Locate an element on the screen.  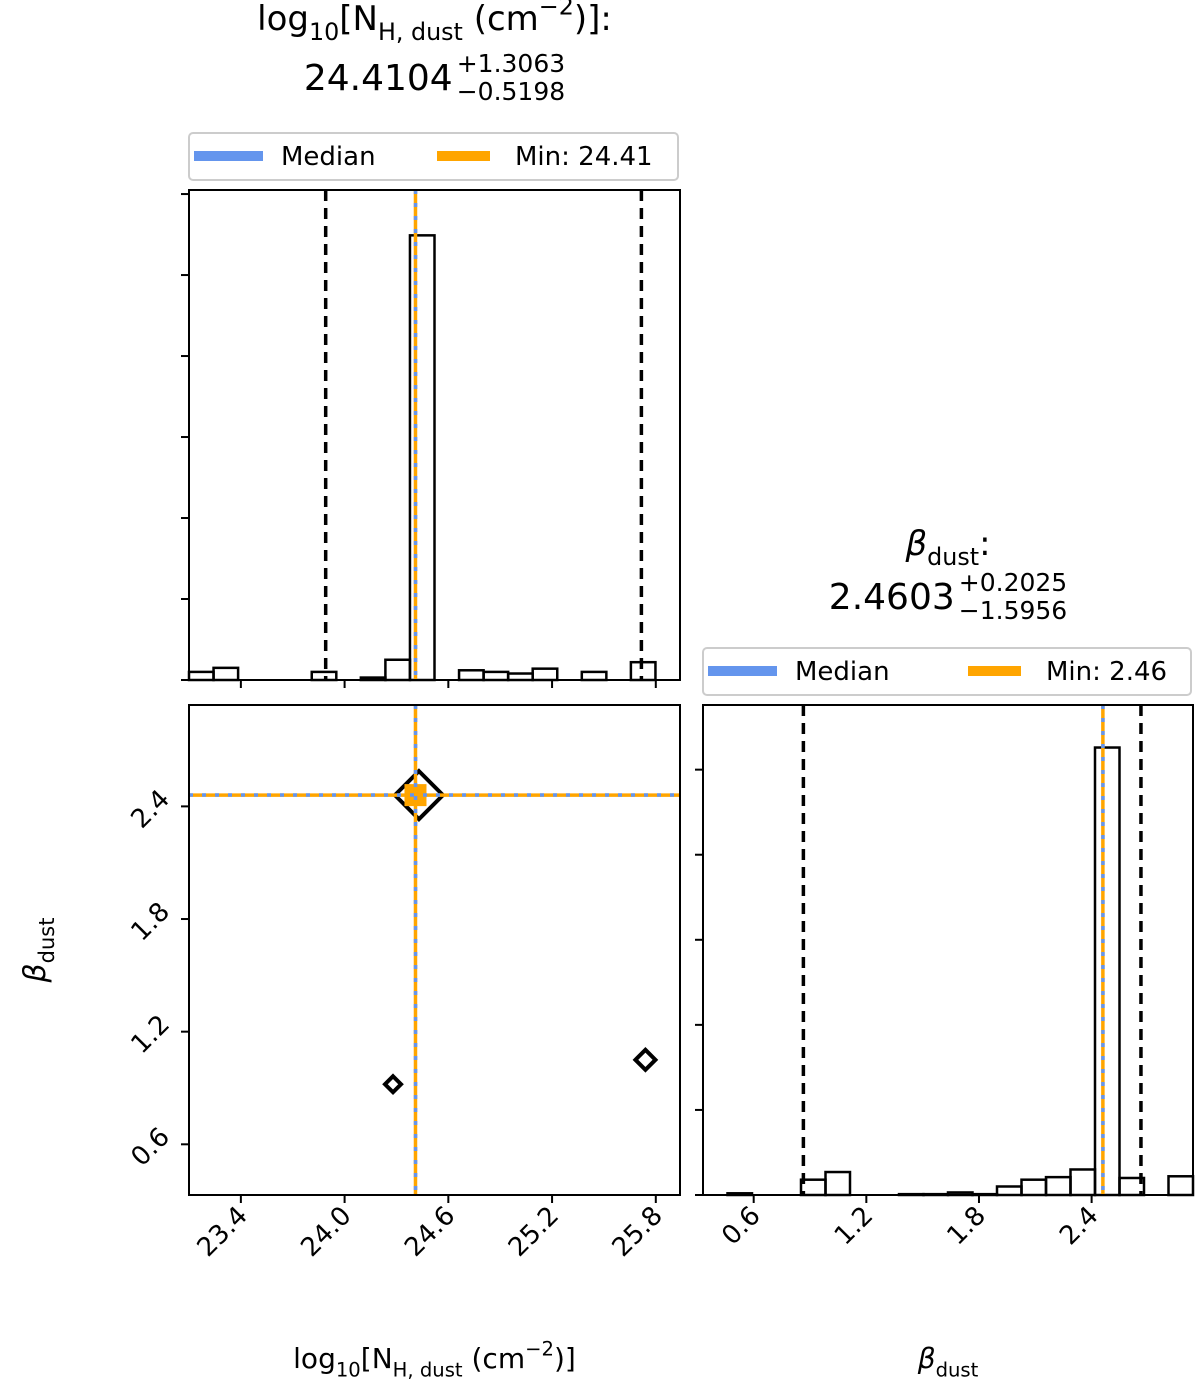
x-tick-label: 24.6 is located at coordinates (430, 1232).